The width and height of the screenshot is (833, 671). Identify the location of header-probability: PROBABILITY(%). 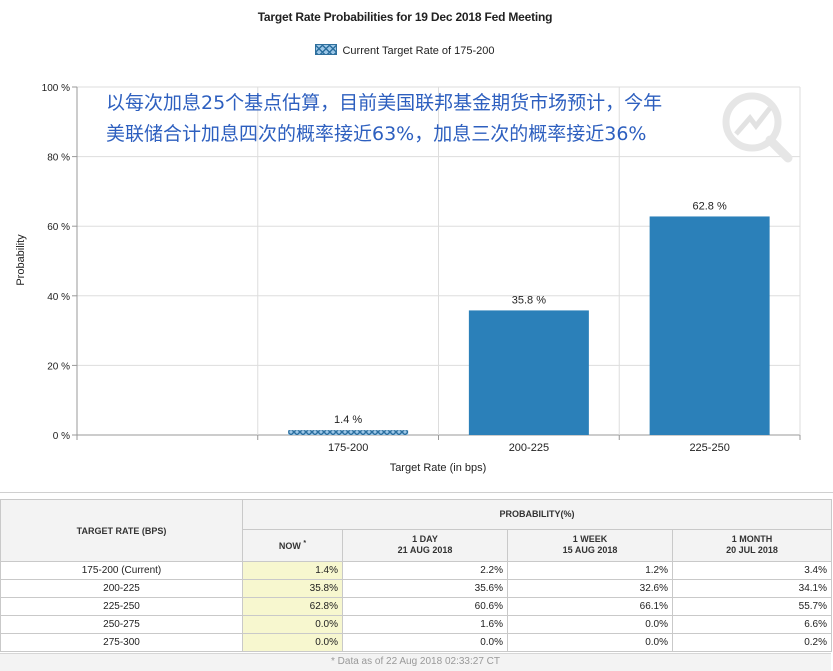
(537, 514).